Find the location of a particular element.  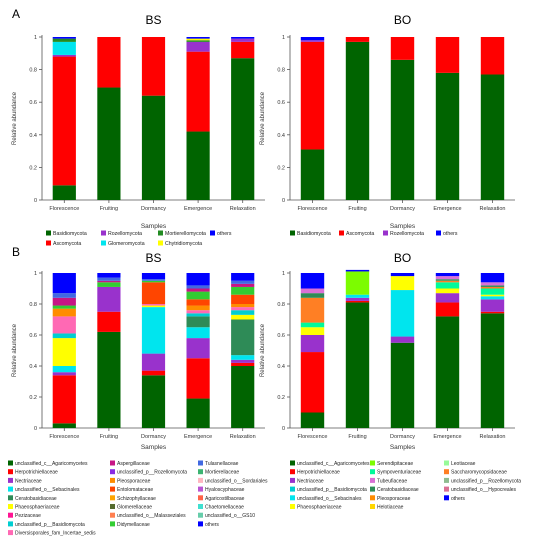

chart-title: BS is located at coordinates (153, 20).